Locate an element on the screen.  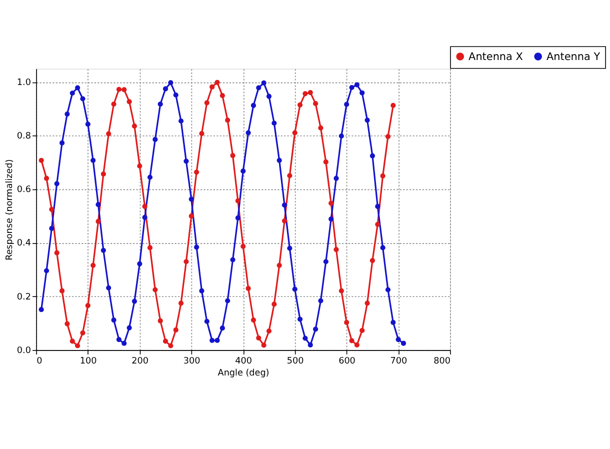
x-axis-title: Angle (deg) is located at coordinates (244, 373).